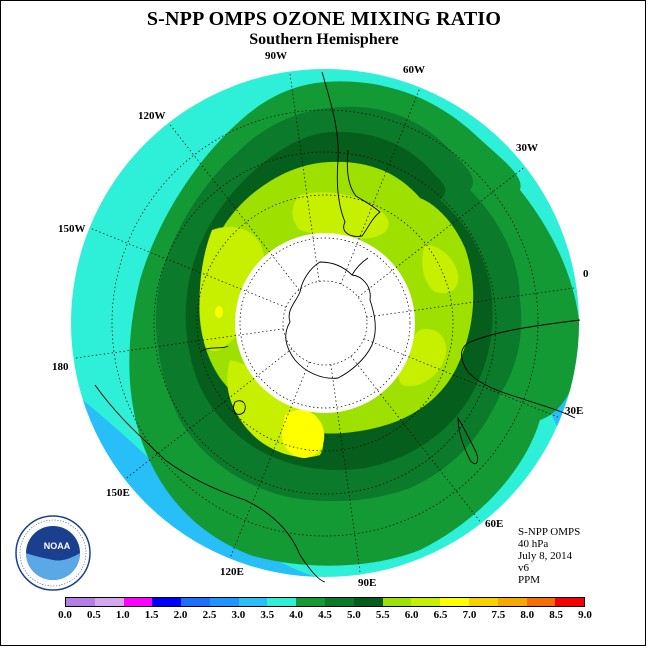 This screenshot has height=648, width=648. What do you see at coordinates (303, 433) in the screenshot?
I see `contour-6-5-a` at bounding box center [303, 433].